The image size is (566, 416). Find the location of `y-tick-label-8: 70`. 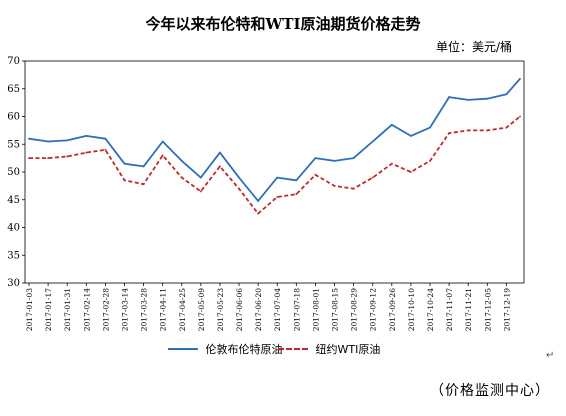

y-tick-label-8: 70 is located at coordinates (13, 61).